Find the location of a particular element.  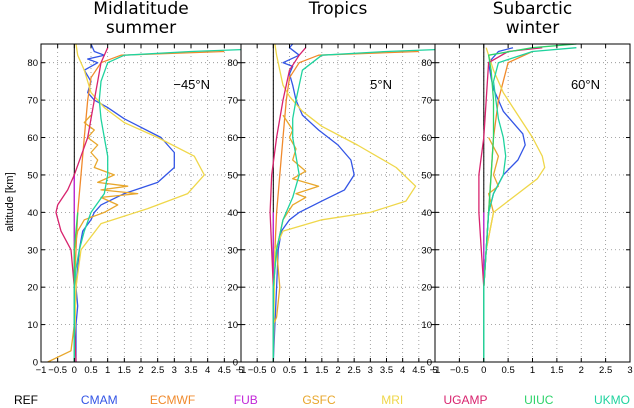

panel-title: Tropics is located at coordinates (338, 9).